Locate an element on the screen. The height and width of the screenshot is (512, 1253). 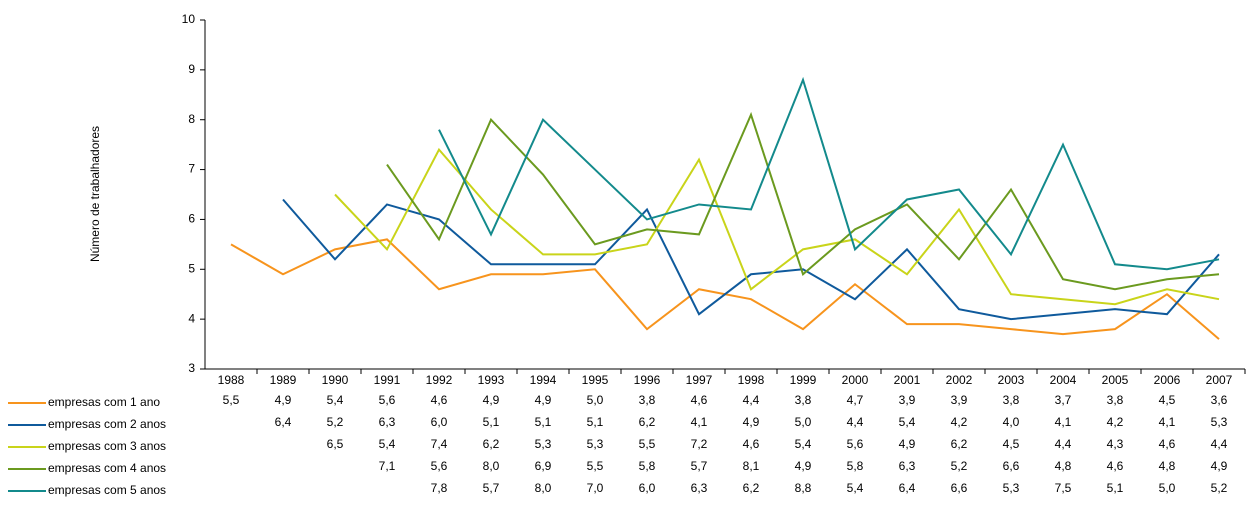
table-value: 6,5 is located at coordinates (335, 444).